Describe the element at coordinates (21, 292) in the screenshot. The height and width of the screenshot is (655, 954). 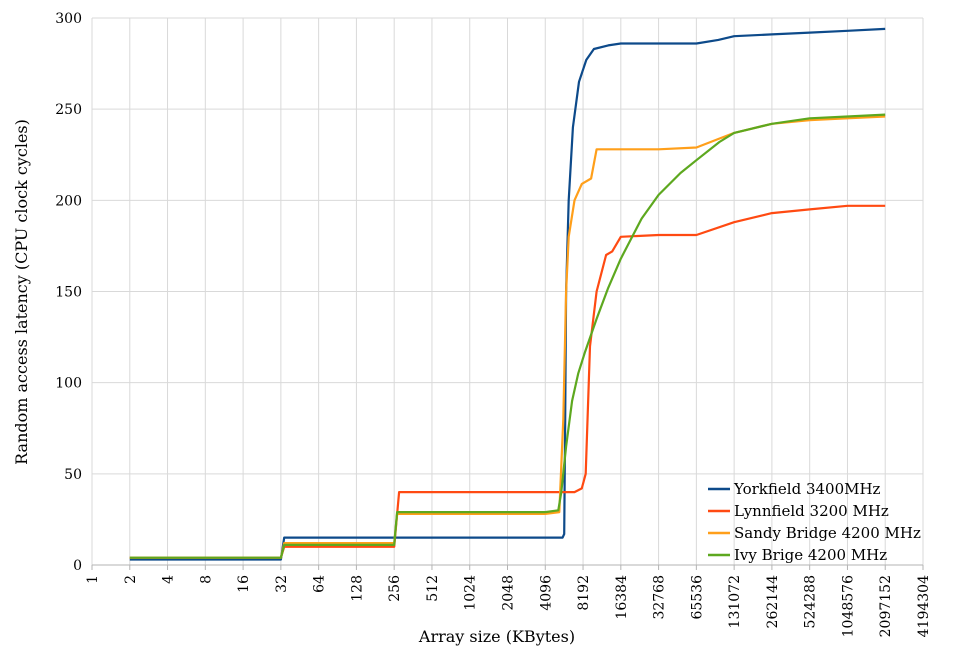
I see `y-axis-title: Random access latency (CPU clock cycles)` at that location.